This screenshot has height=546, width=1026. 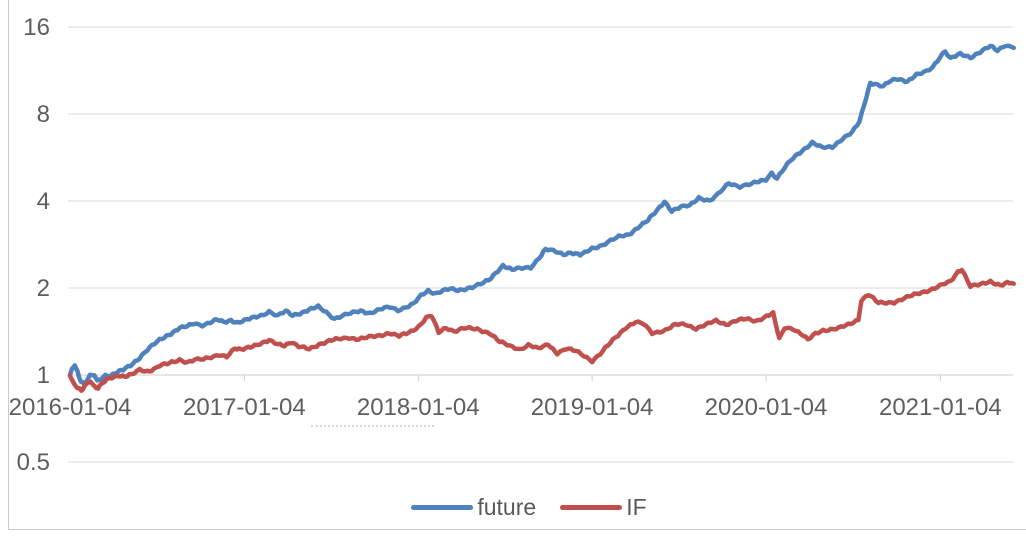 I want to click on y-tick-label: 2, so click(x=43, y=288).